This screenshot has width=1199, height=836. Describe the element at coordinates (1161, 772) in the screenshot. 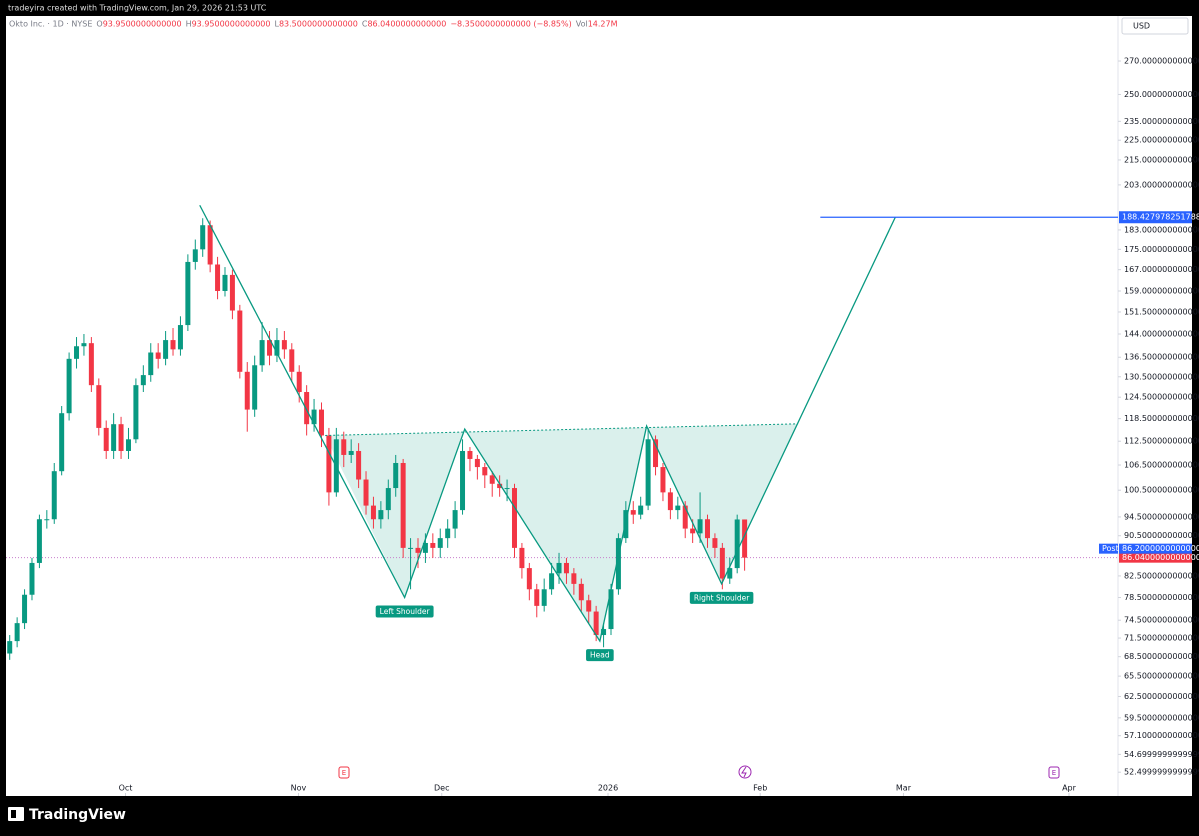

I see `y-tick-label: 52.4999999999999` at that location.